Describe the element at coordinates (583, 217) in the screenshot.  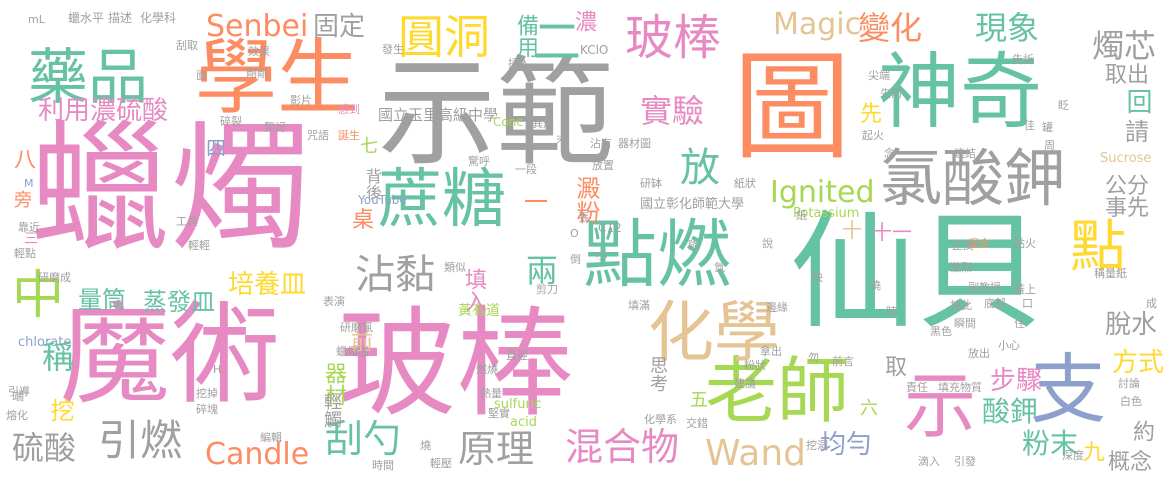
I see `word: 張` at that location.